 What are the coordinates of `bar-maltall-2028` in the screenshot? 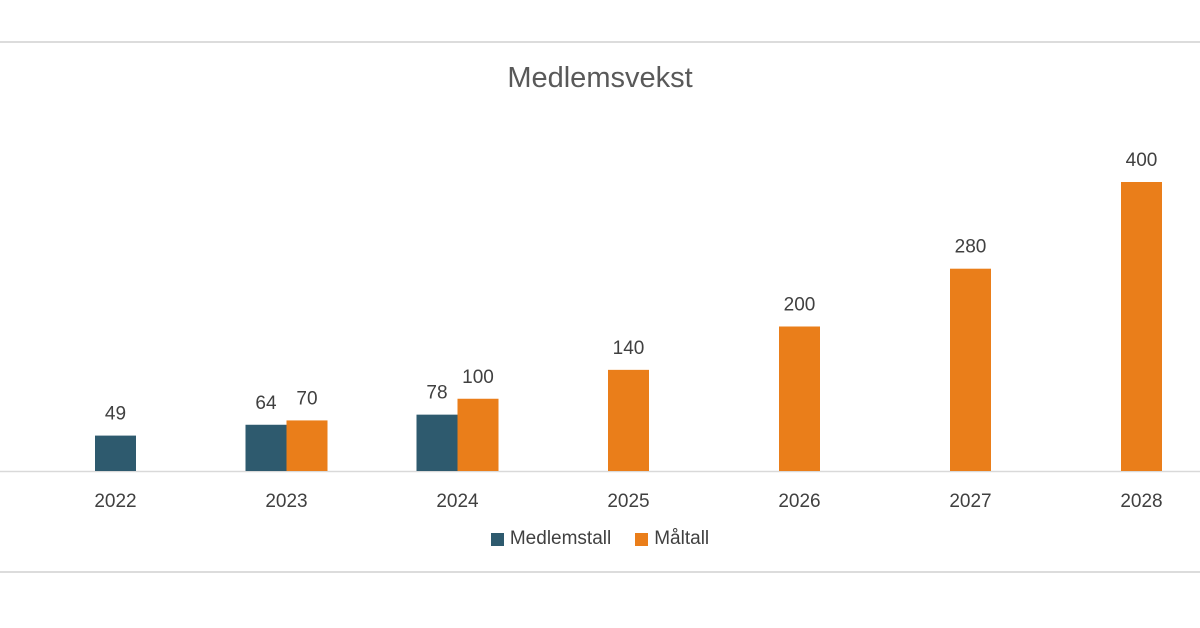 It's located at (1141, 326).